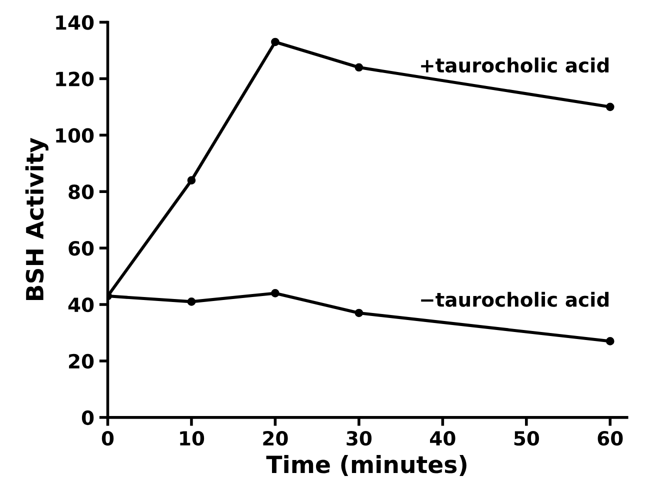 The width and height of the screenshot is (653, 494). Describe the element at coordinates (88, 418) in the screenshot. I see `y-tick-label: 0` at that location.